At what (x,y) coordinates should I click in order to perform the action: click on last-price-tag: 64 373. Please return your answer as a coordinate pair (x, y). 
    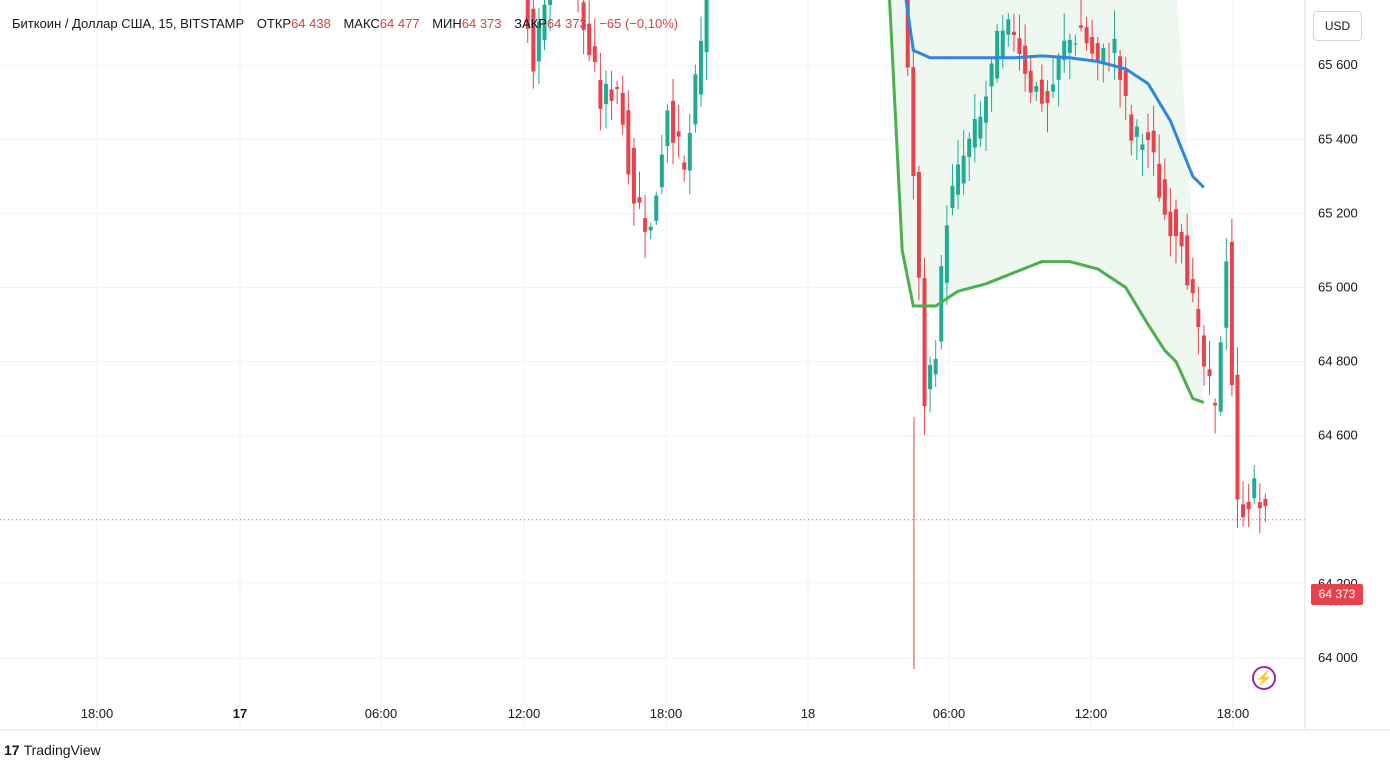
    Looking at the image, I should click on (1337, 594).